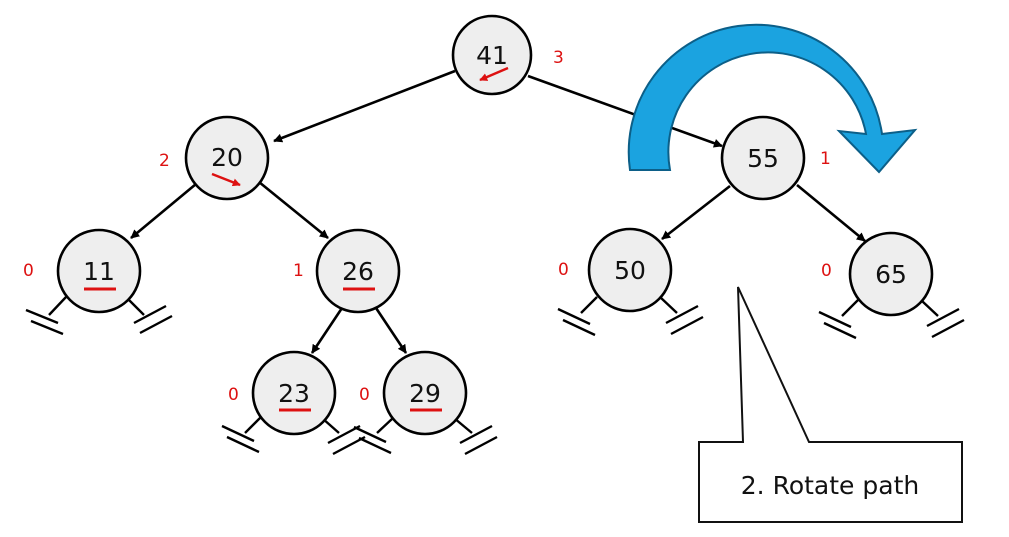 The image size is (1009, 537). Describe the element at coordinates (772, 98) in the screenshot. I see `curved-arrow-clockwise-icon` at that location.